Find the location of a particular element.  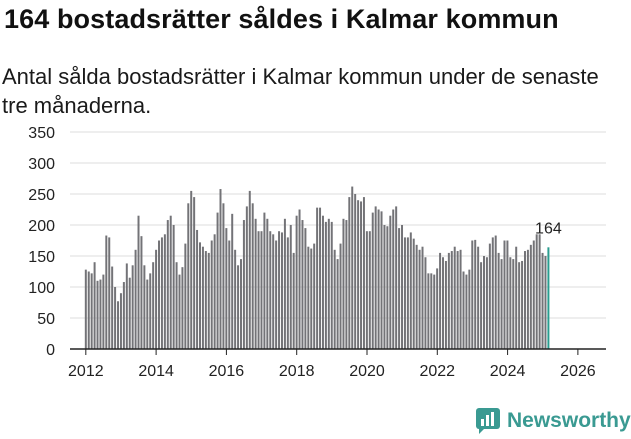

y-tick-label: 100 is located at coordinates (41, 288).